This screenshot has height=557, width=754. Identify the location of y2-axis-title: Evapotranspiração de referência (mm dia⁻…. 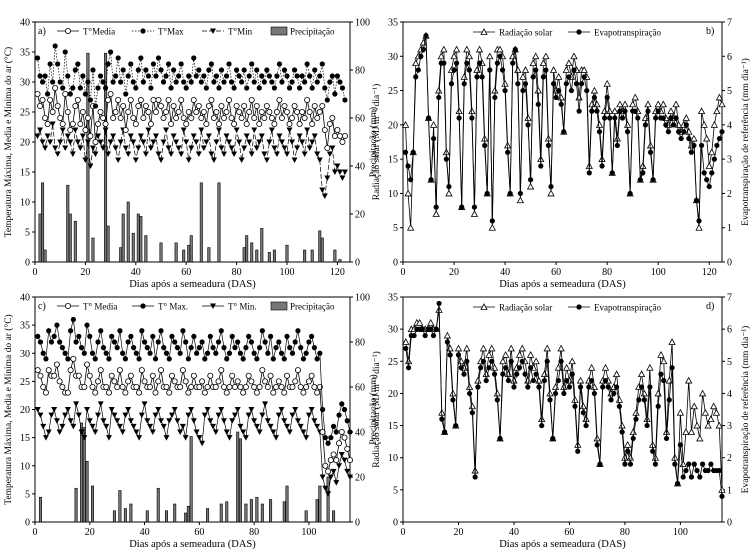
(745, 142).